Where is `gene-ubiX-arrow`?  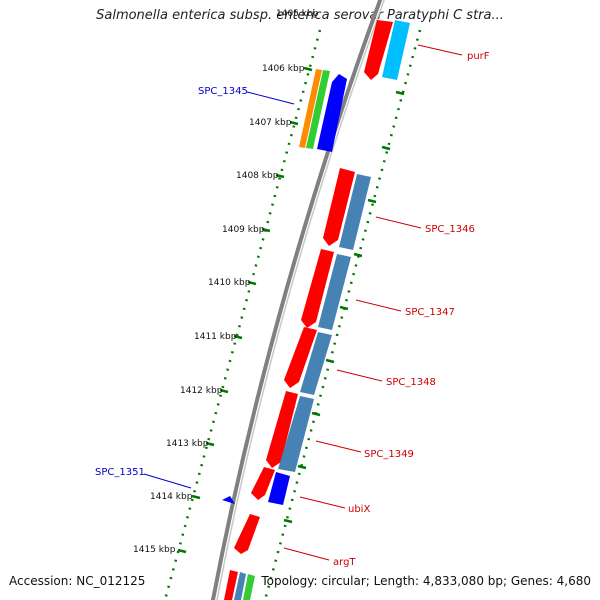 gene-ubiX-arrow is located at coordinates (263, 483).